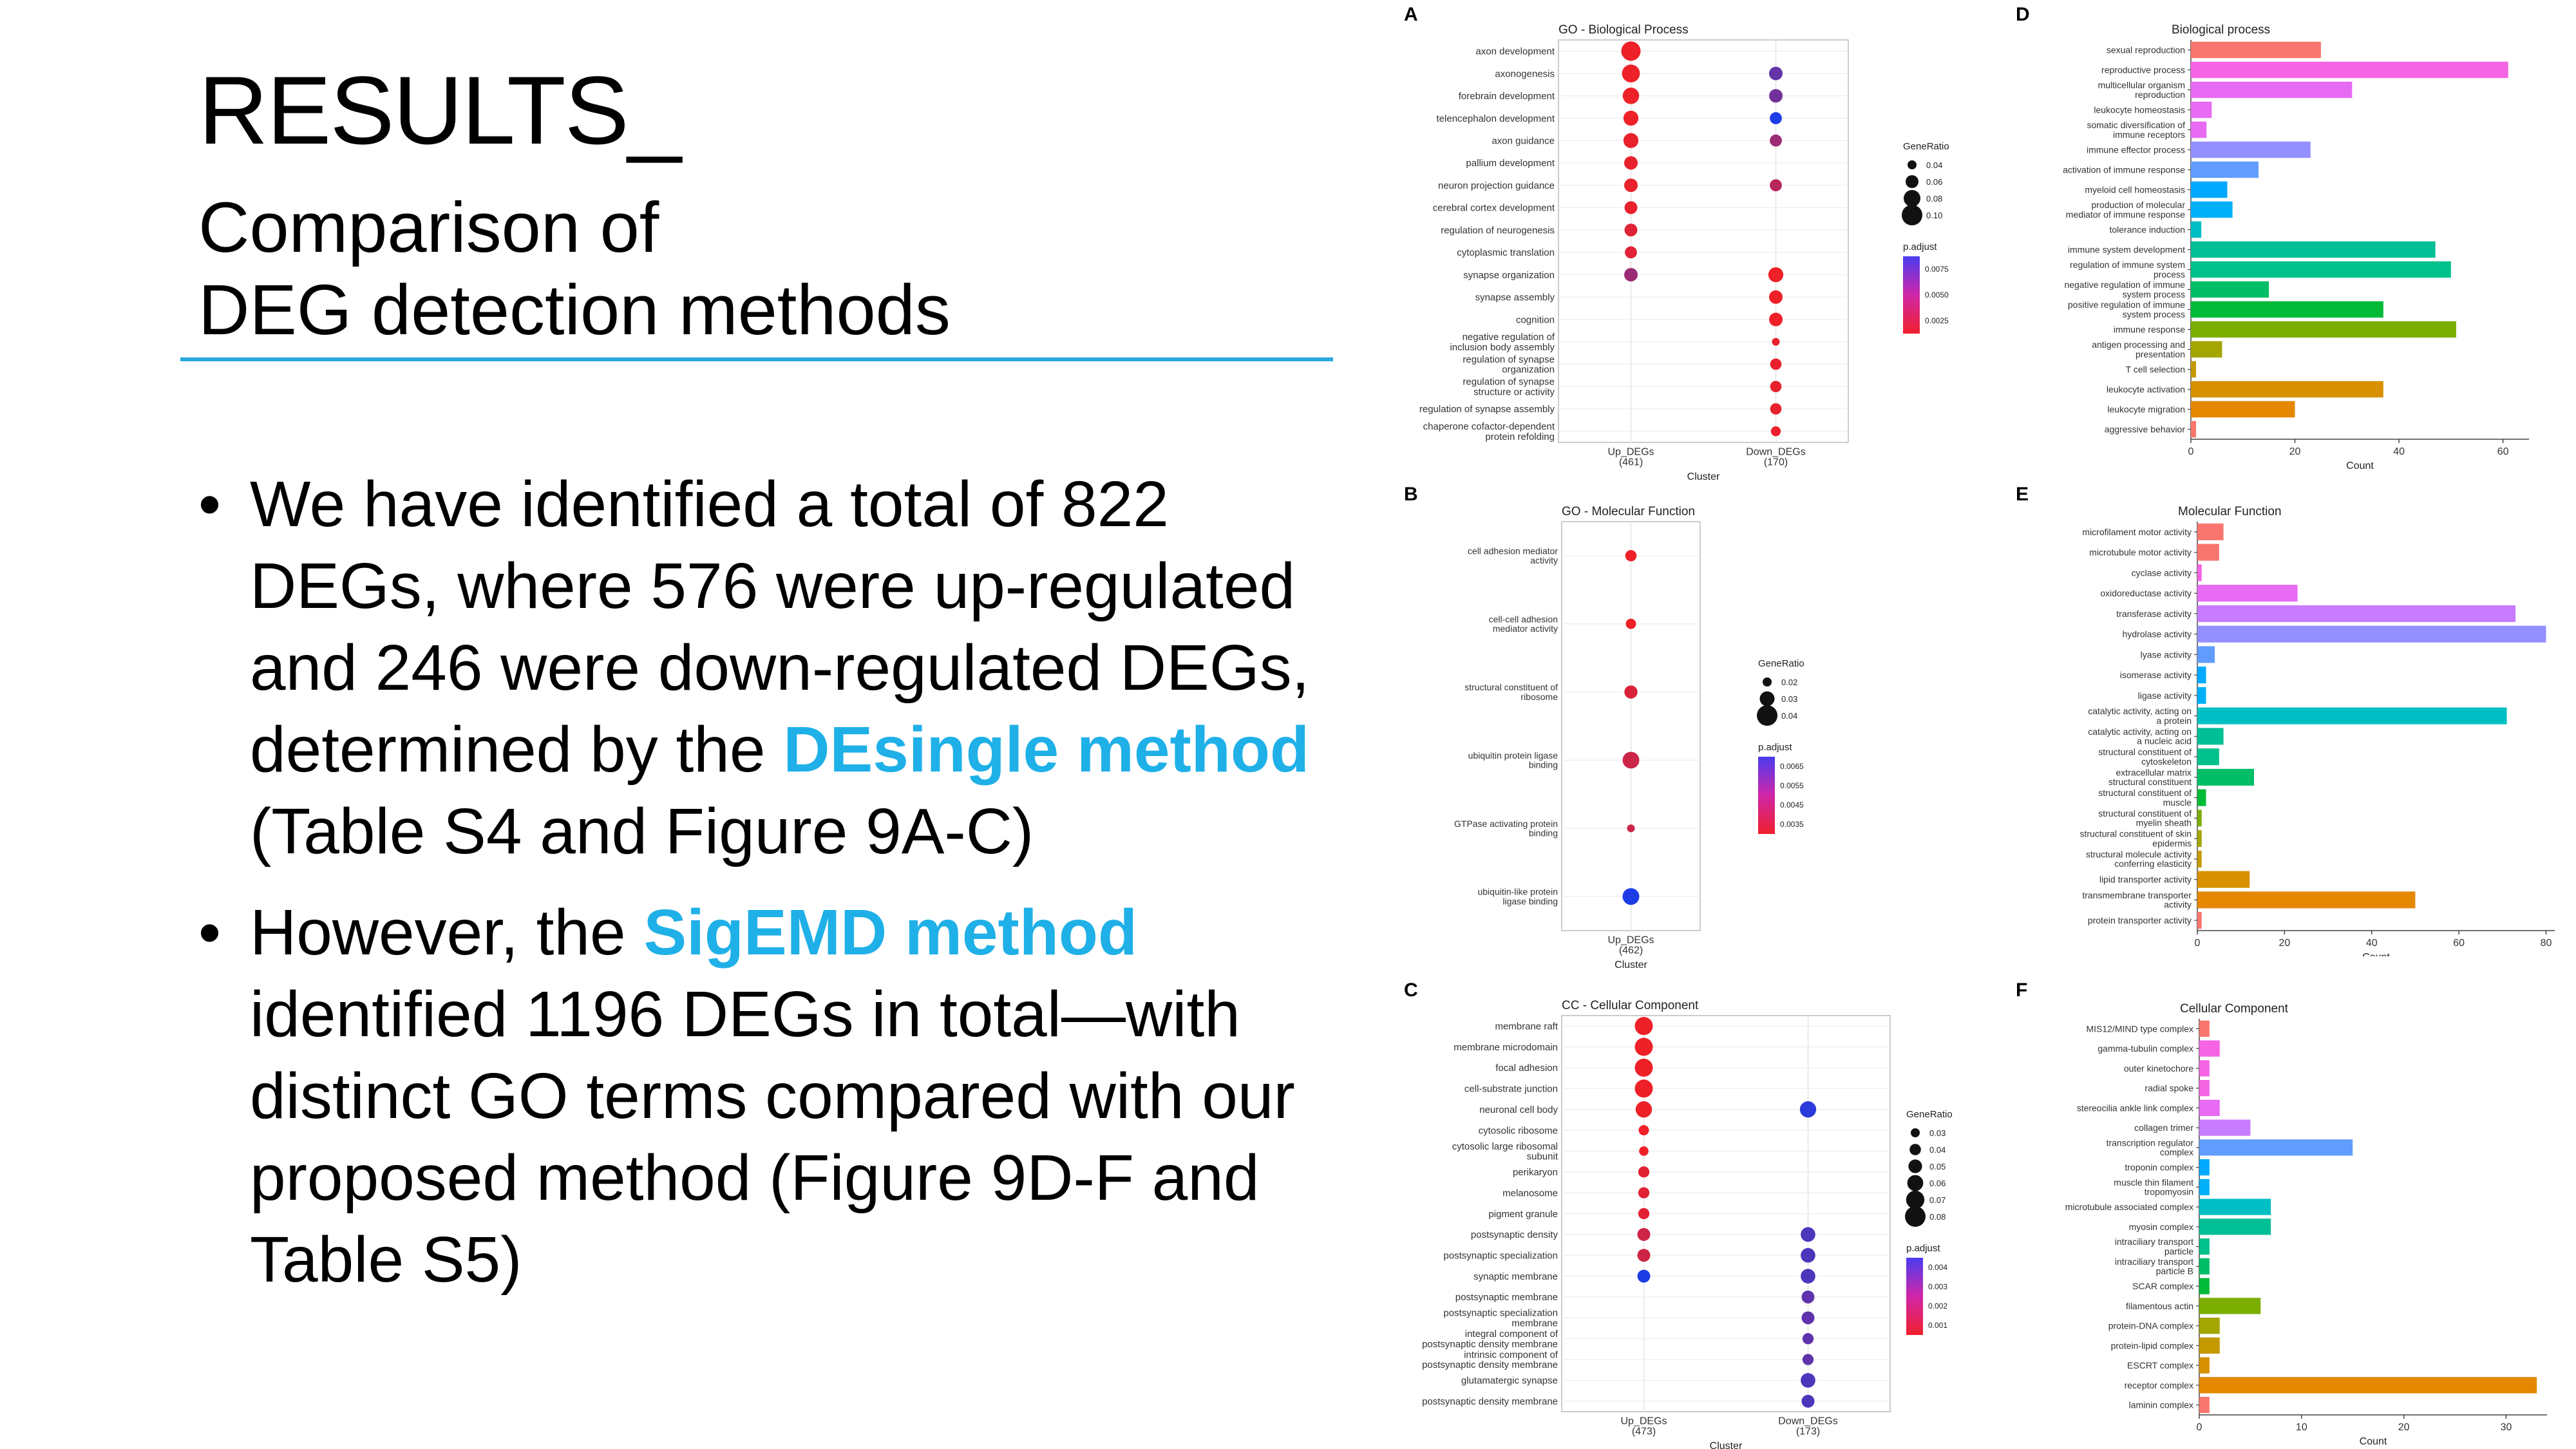  Describe the element at coordinates (1500, 1255) in the screenshot. I see `y-tick-label: postsynaptic specialization` at that location.